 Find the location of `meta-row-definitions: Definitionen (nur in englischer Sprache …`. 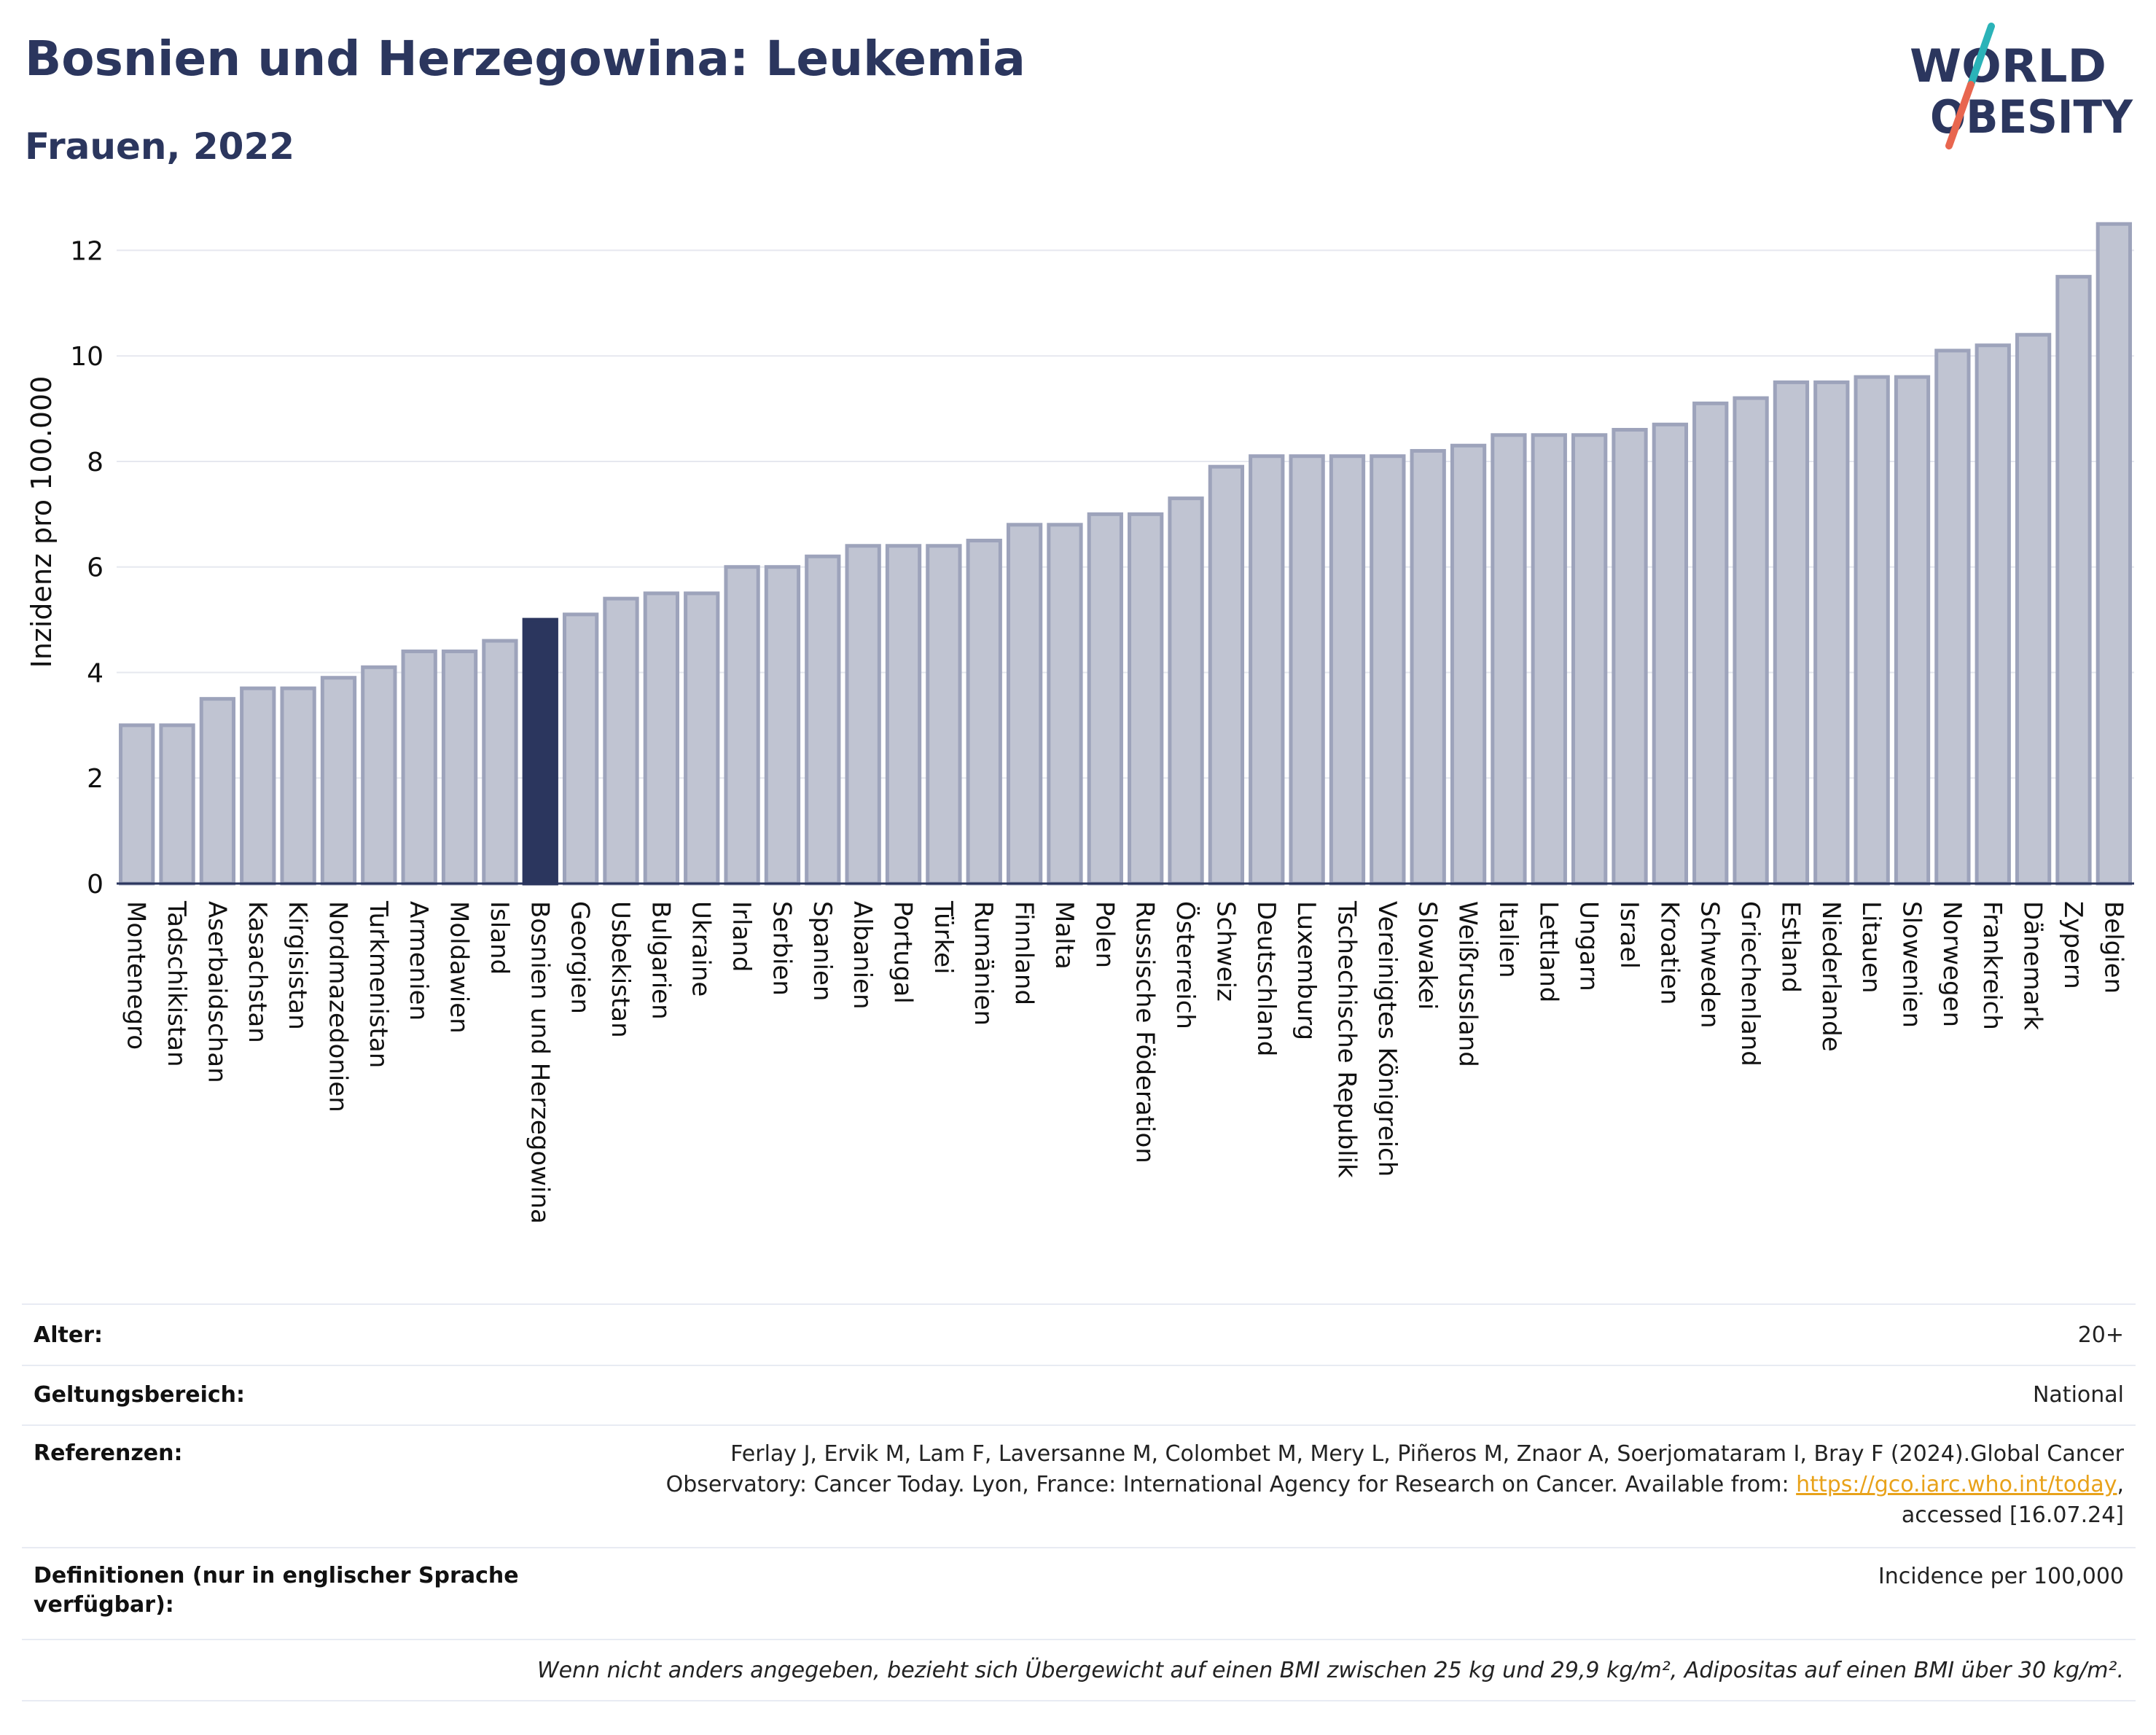

meta-row-definitions: Definitionen (nur in englischer Sprache … is located at coordinates (1079, 1593).